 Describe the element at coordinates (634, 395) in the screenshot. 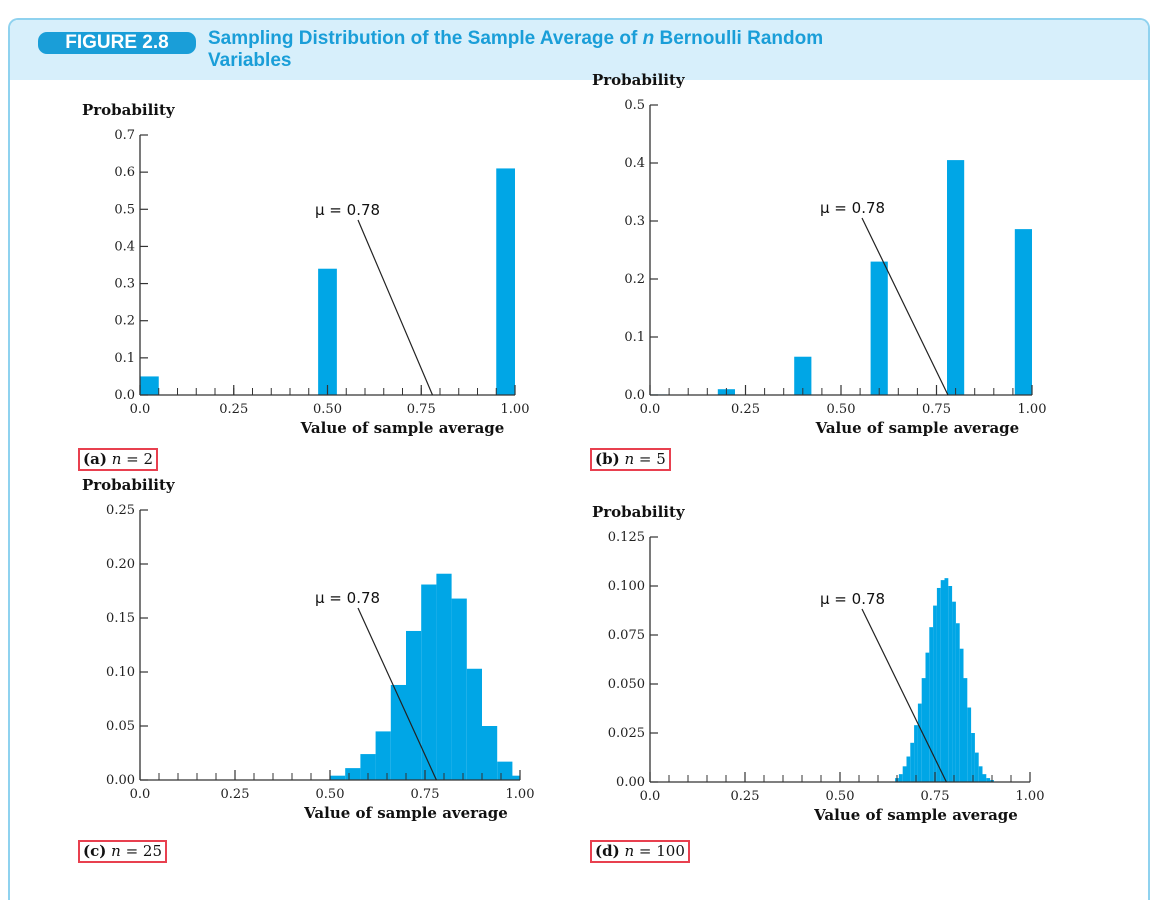

I see `chart-b-y-tick-label: 0.0` at that location.